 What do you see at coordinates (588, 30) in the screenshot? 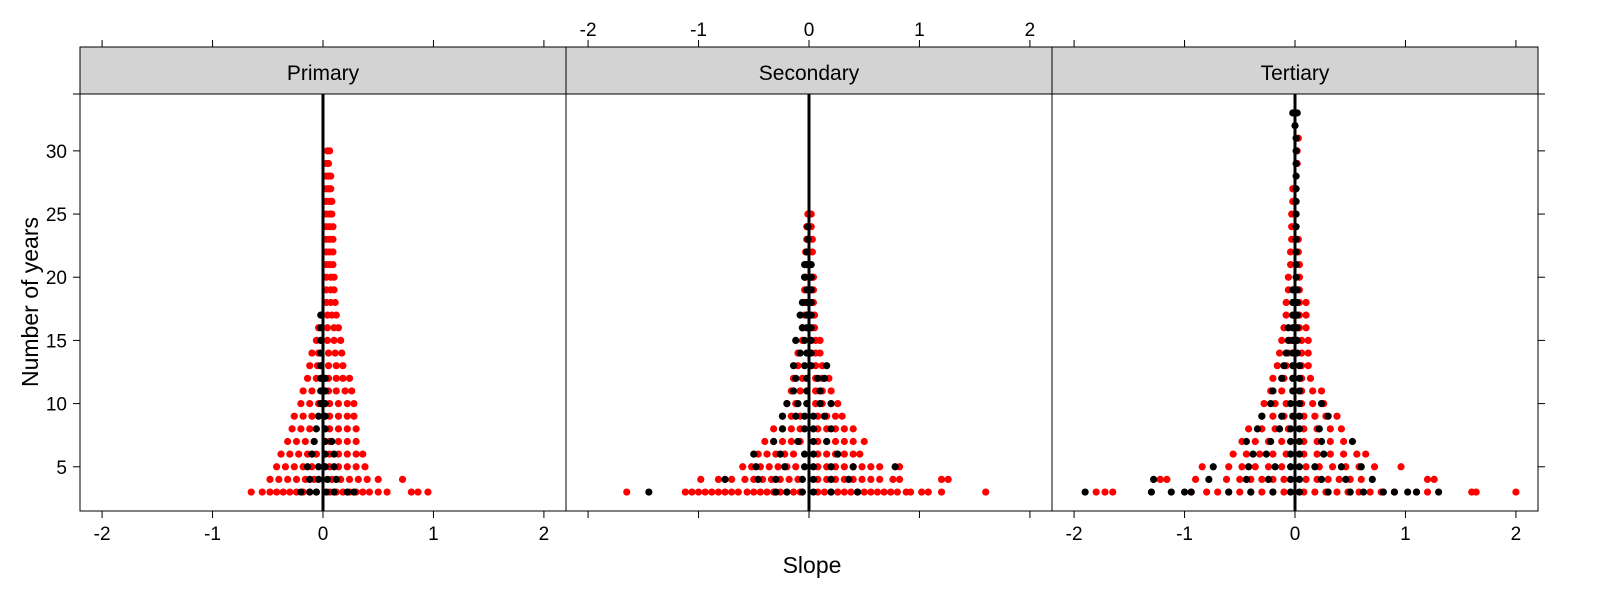
I see `x-tick-label-top: -2` at bounding box center [588, 30].